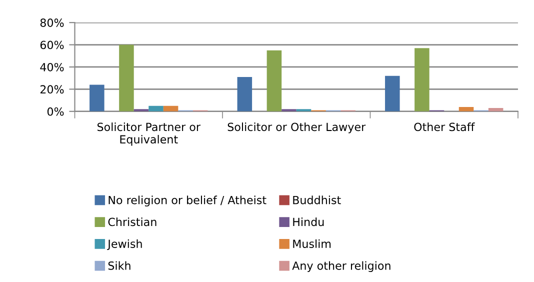 The image size is (534, 282). Describe the element at coordinates (317, 200) in the screenshot. I see `legend-label: Buddhist` at that location.